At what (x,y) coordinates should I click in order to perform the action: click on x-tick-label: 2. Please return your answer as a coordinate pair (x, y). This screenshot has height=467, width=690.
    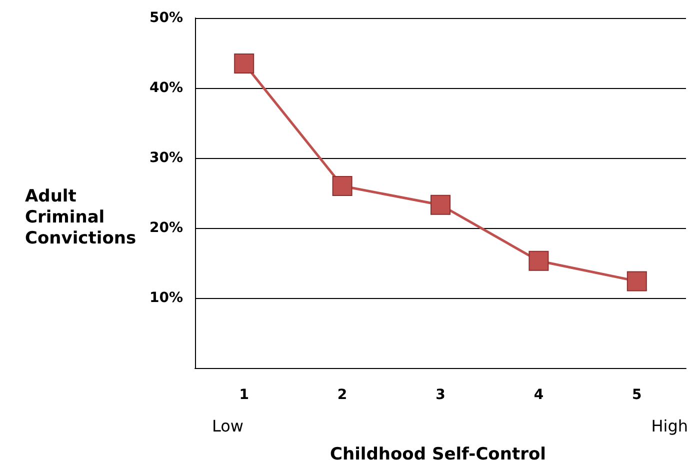
    Looking at the image, I should click on (342, 395).